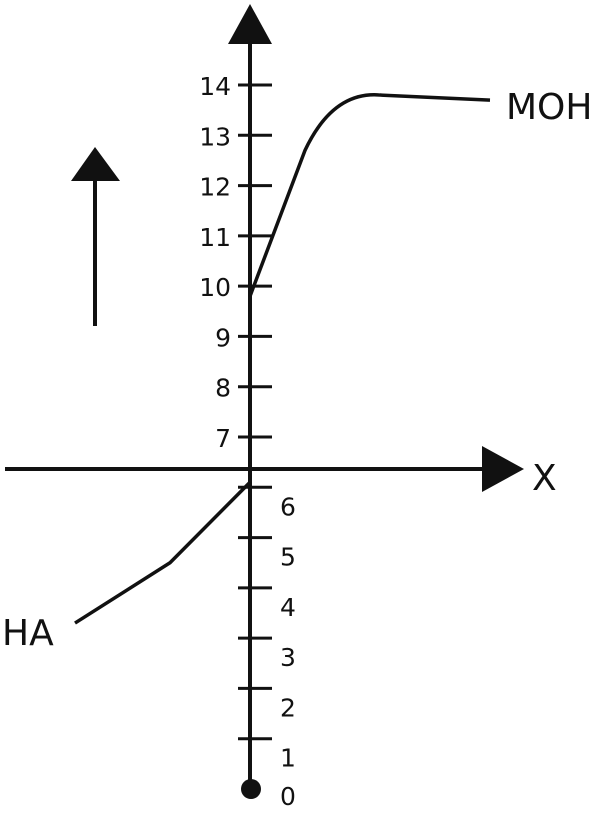  What do you see at coordinates (215, 237) in the screenshot?
I see `y-tick-label-11: 11` at bounding box center [215, 237].